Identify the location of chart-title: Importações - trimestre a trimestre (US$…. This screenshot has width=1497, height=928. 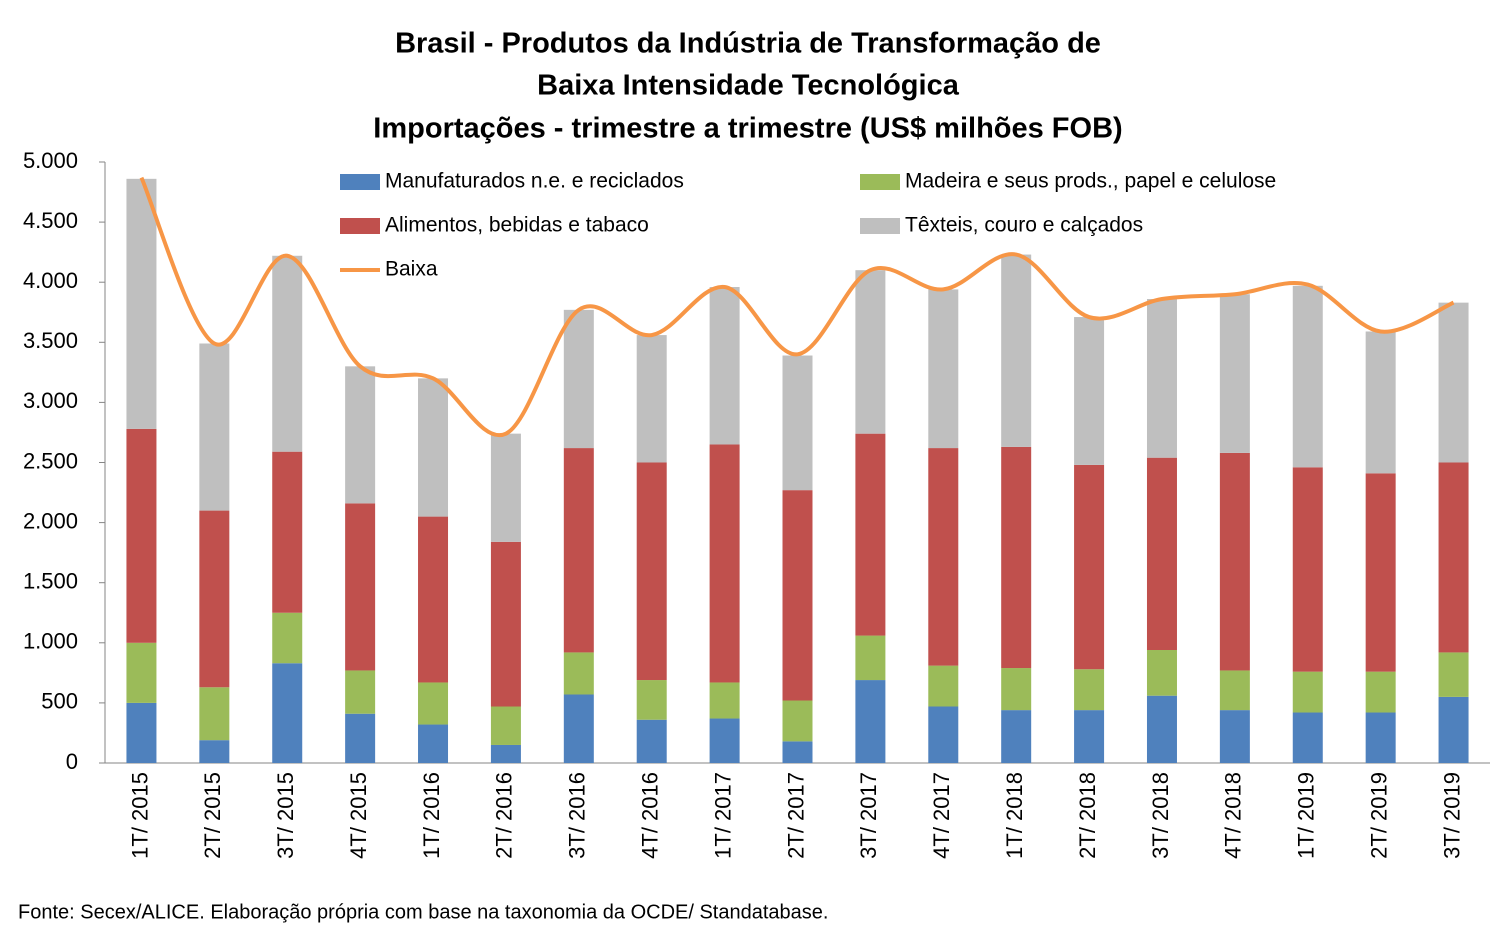
(747, 129).